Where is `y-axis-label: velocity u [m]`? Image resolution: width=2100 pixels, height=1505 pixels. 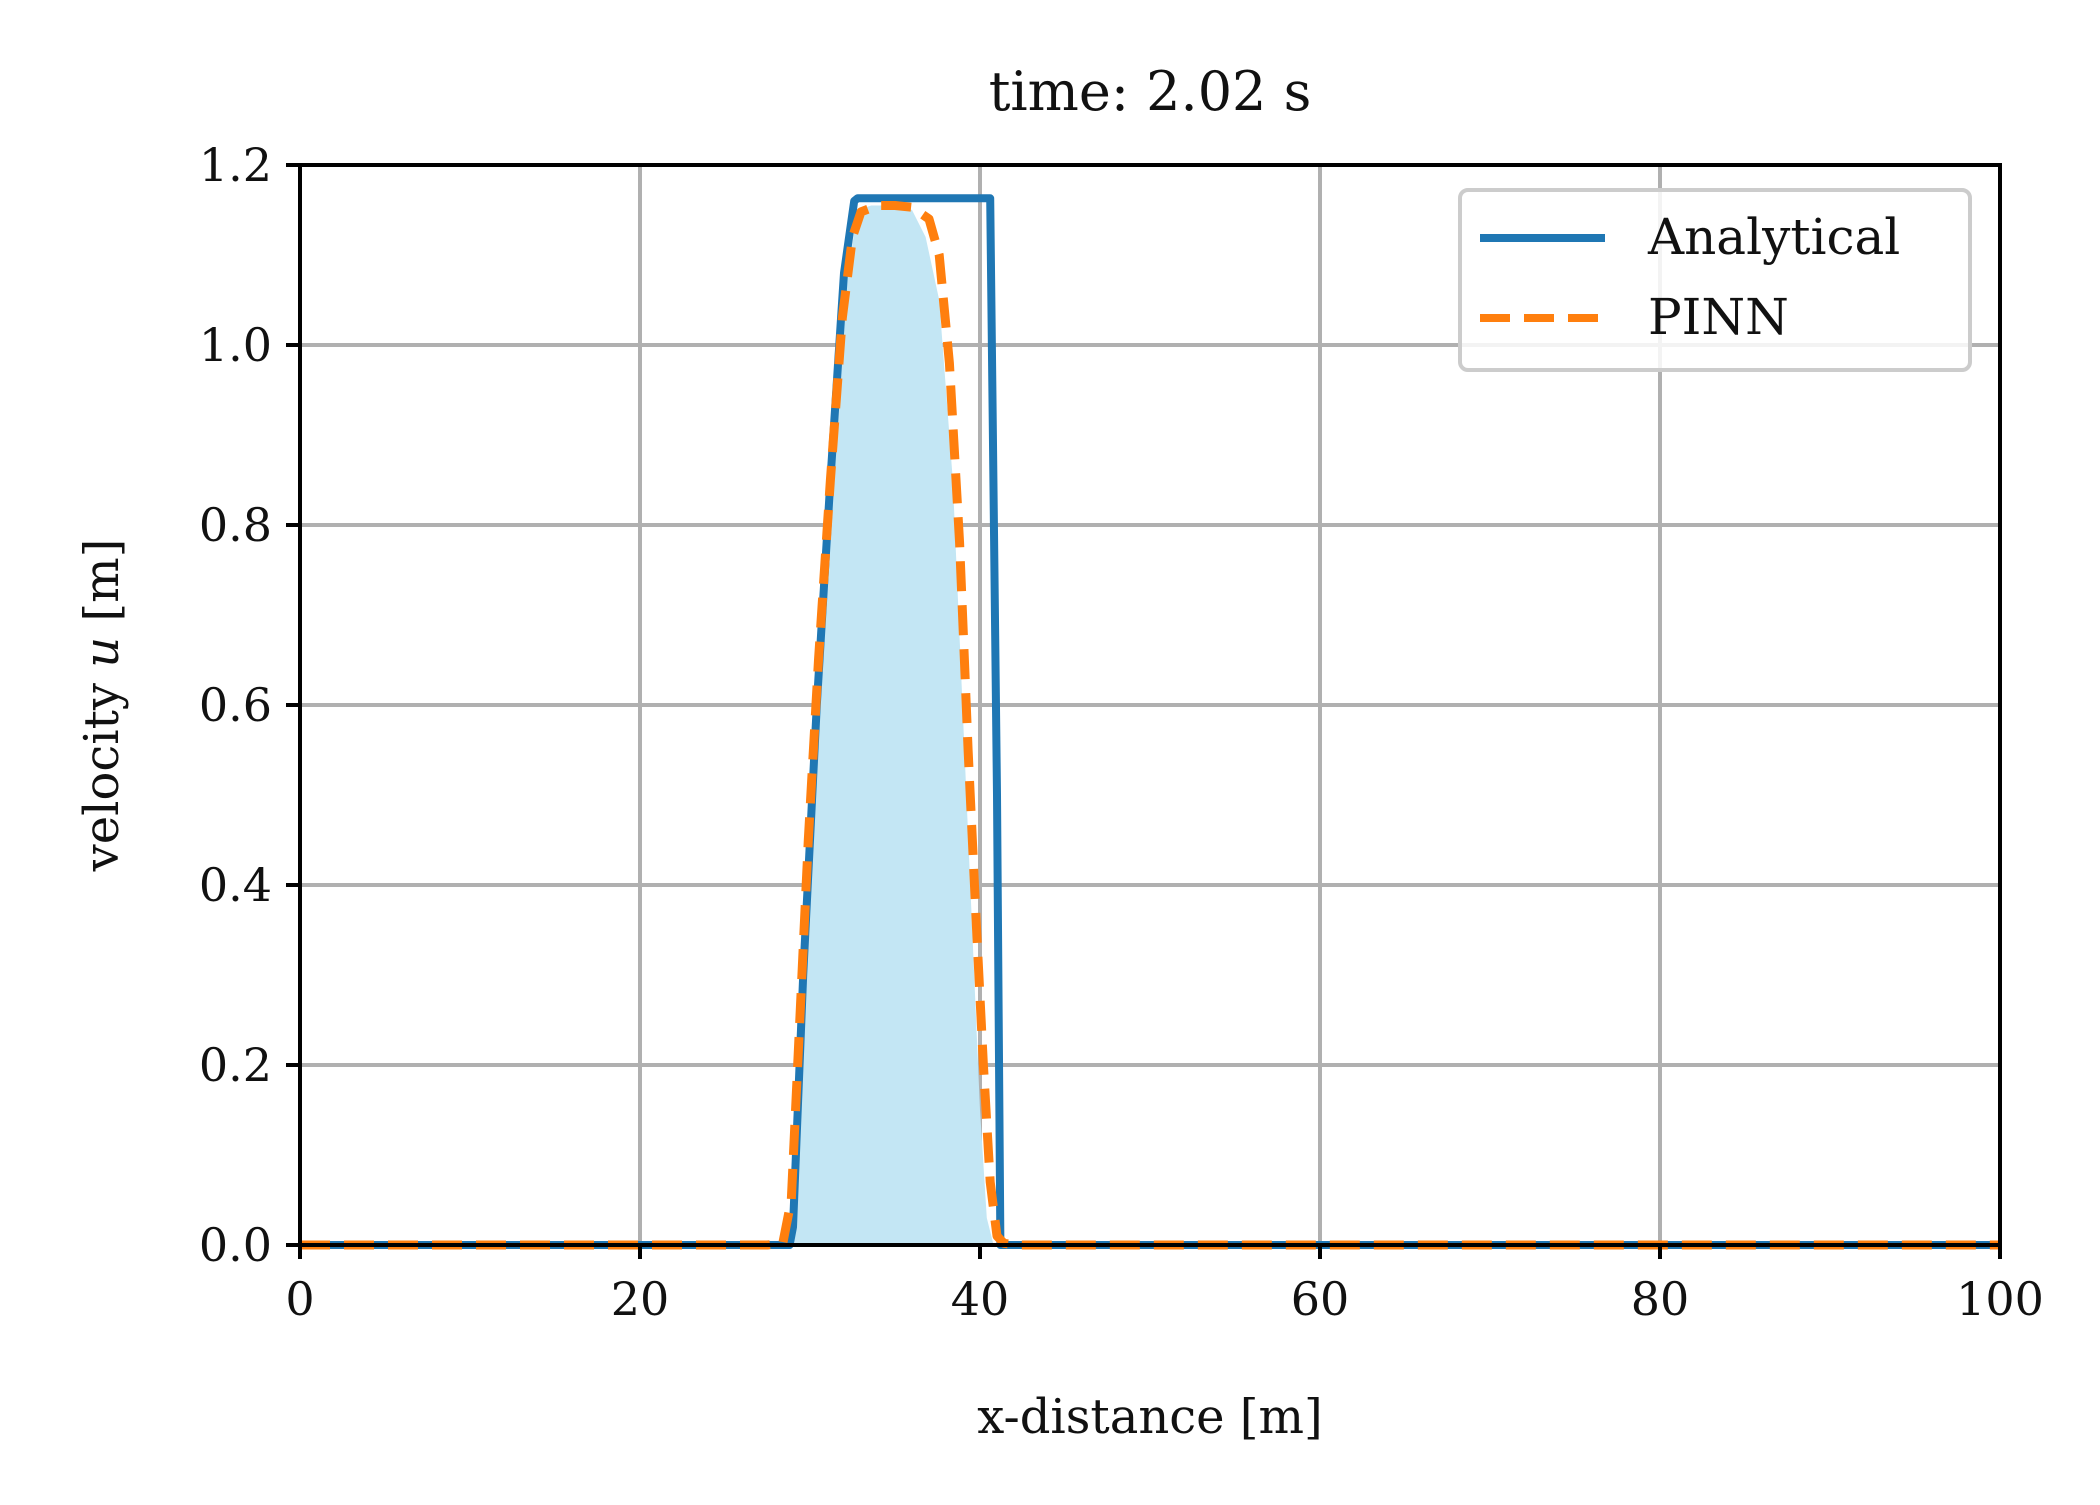
y-axis-label: velocity u [m] is located at coordinates (102, 706).